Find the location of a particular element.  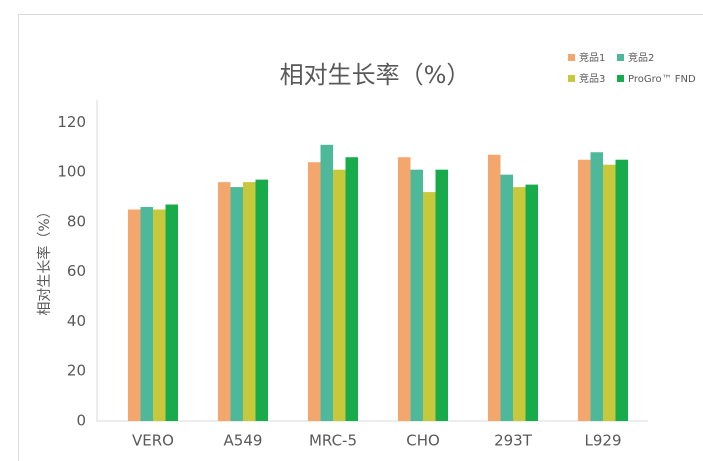

y-tick-label: 100 is located at coordinates (71, 172).